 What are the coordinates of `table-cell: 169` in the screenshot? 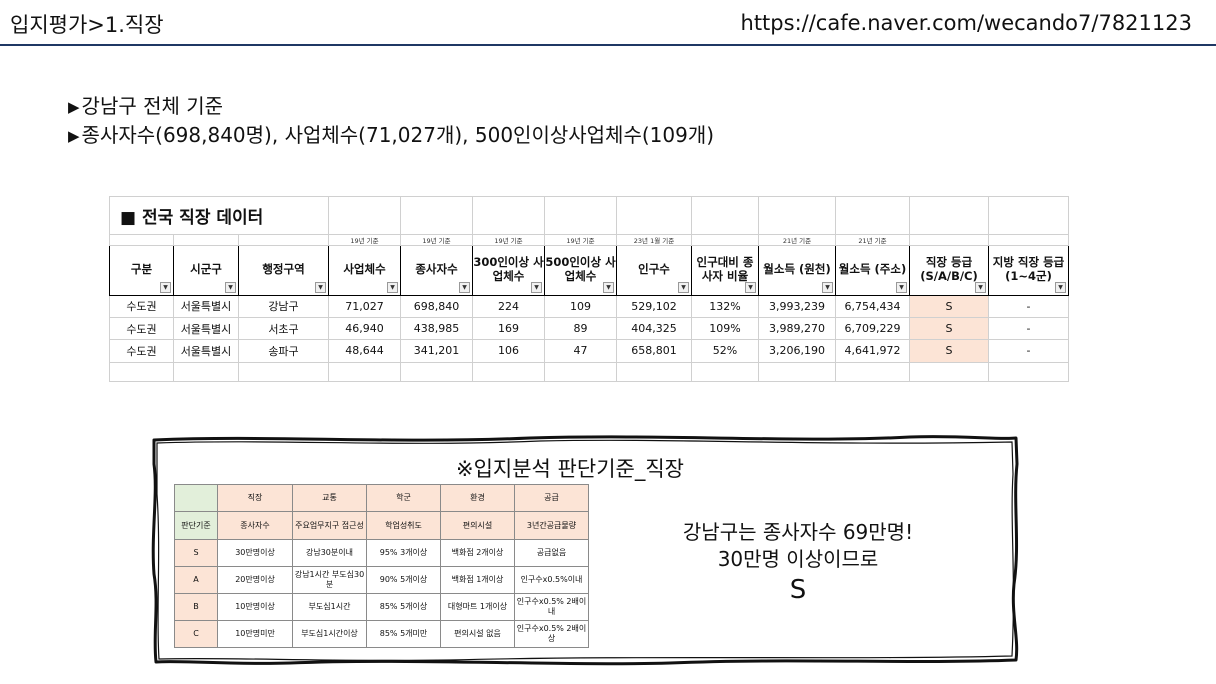 It's located at (508, 328).